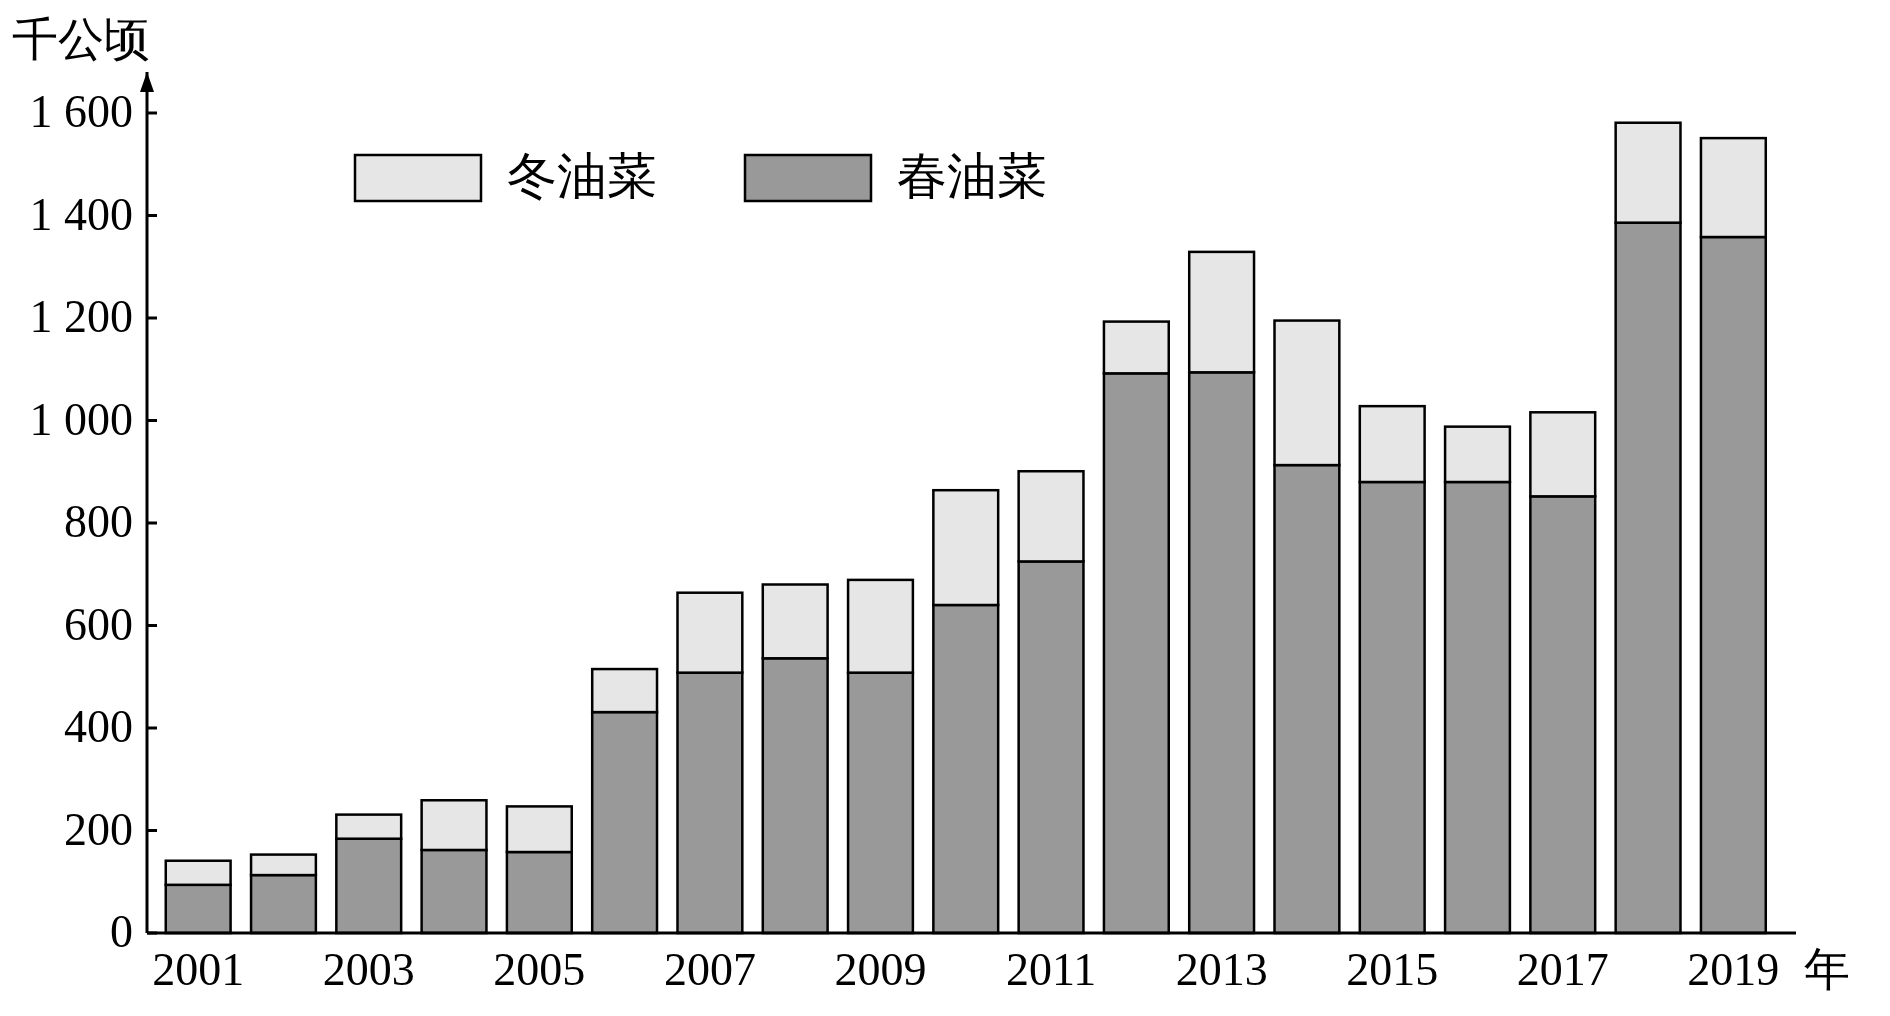  Describe the element at coordinates (972, 176) in the screenshot. I see `legend-label: 春油菜` at that location.